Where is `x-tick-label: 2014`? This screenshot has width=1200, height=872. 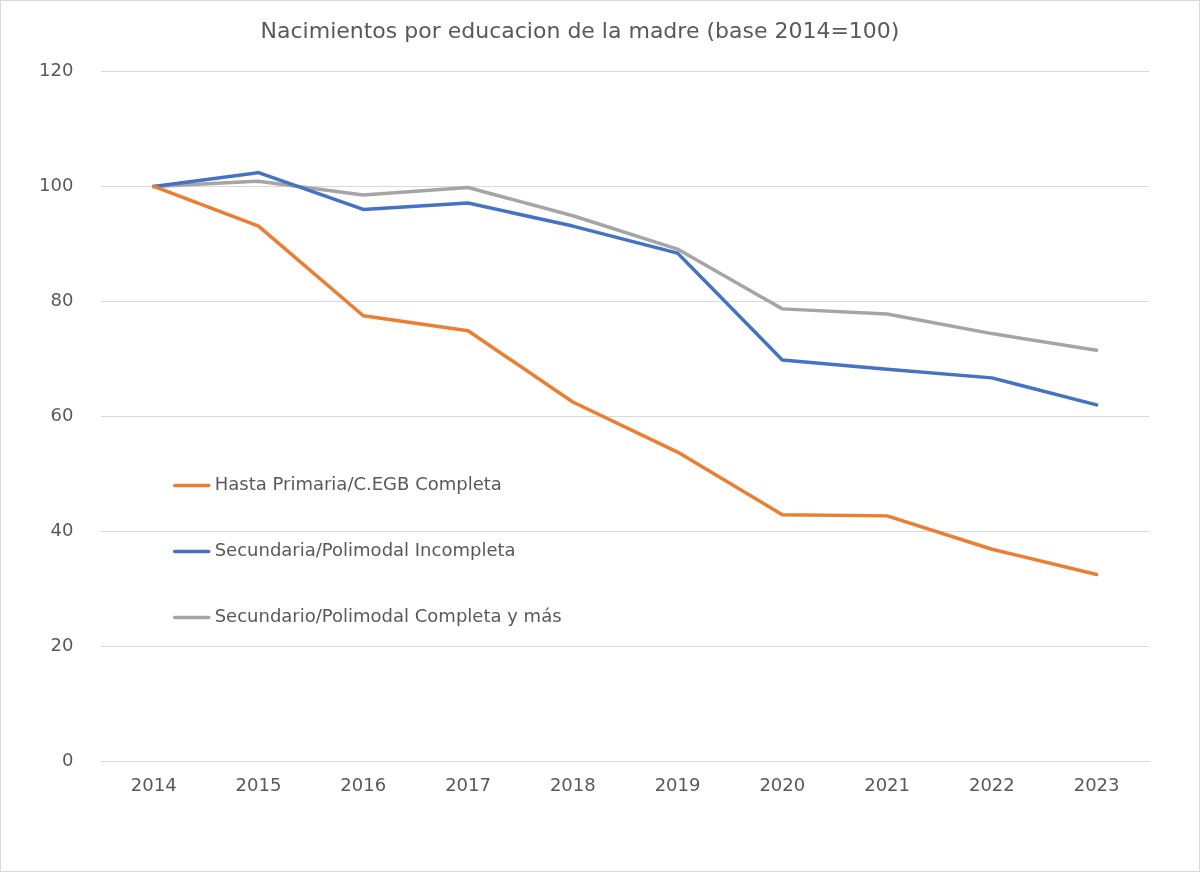
x-tick-label: 2014 is located at coordinates (153, 784).